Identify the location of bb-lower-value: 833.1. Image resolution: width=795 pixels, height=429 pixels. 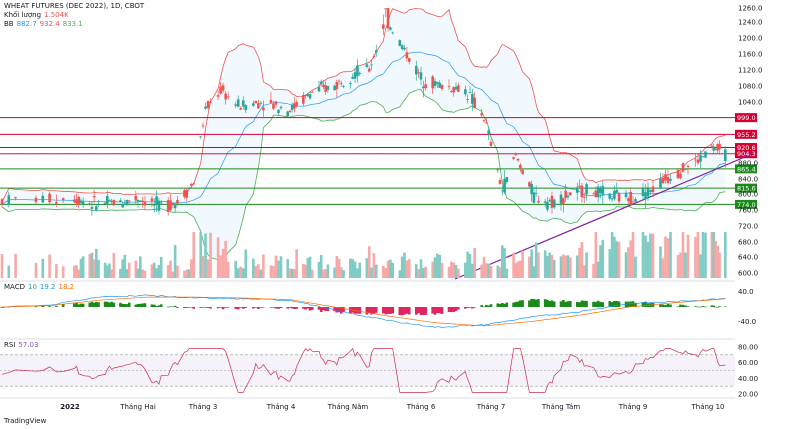
(72, 24).